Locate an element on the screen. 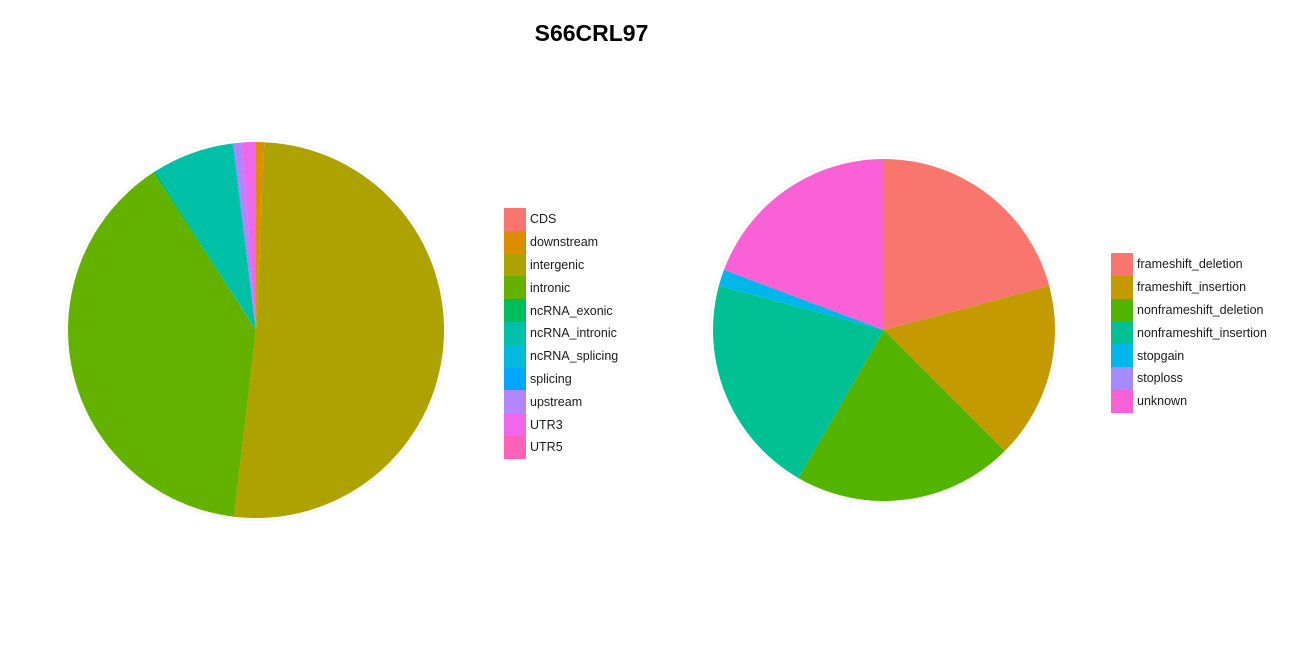 This screenshot has width=1300, height=650. legend-item-nonframeshift-insertion: nonframeshift_insertion is located at coordinates (1189, 333).